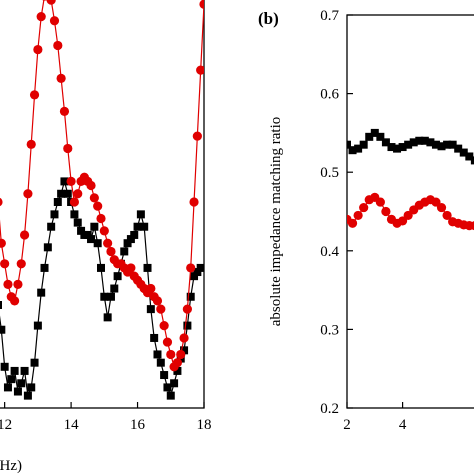 The image size is (474, 474). Describe the element at coordinates (329, 95) in the screenshot. I see `y-tick-label: 0.6` at that location.